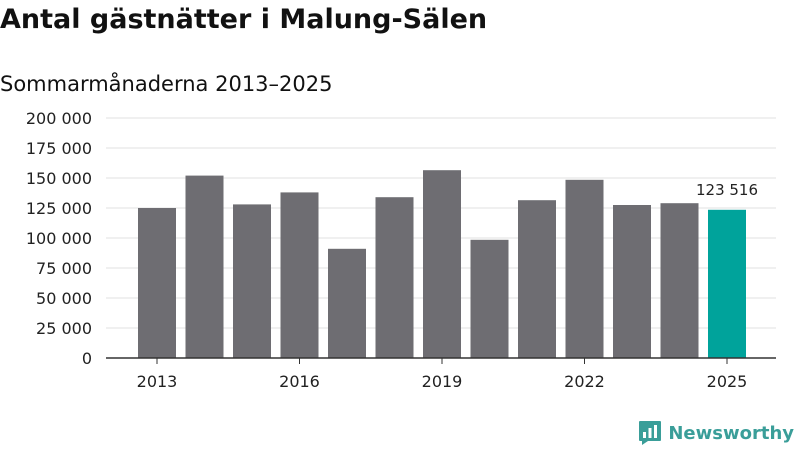 The width and height of the screenshot is (800, 450). I want to click on newsworthy-logo: Newsworthy, so click(716, 433).